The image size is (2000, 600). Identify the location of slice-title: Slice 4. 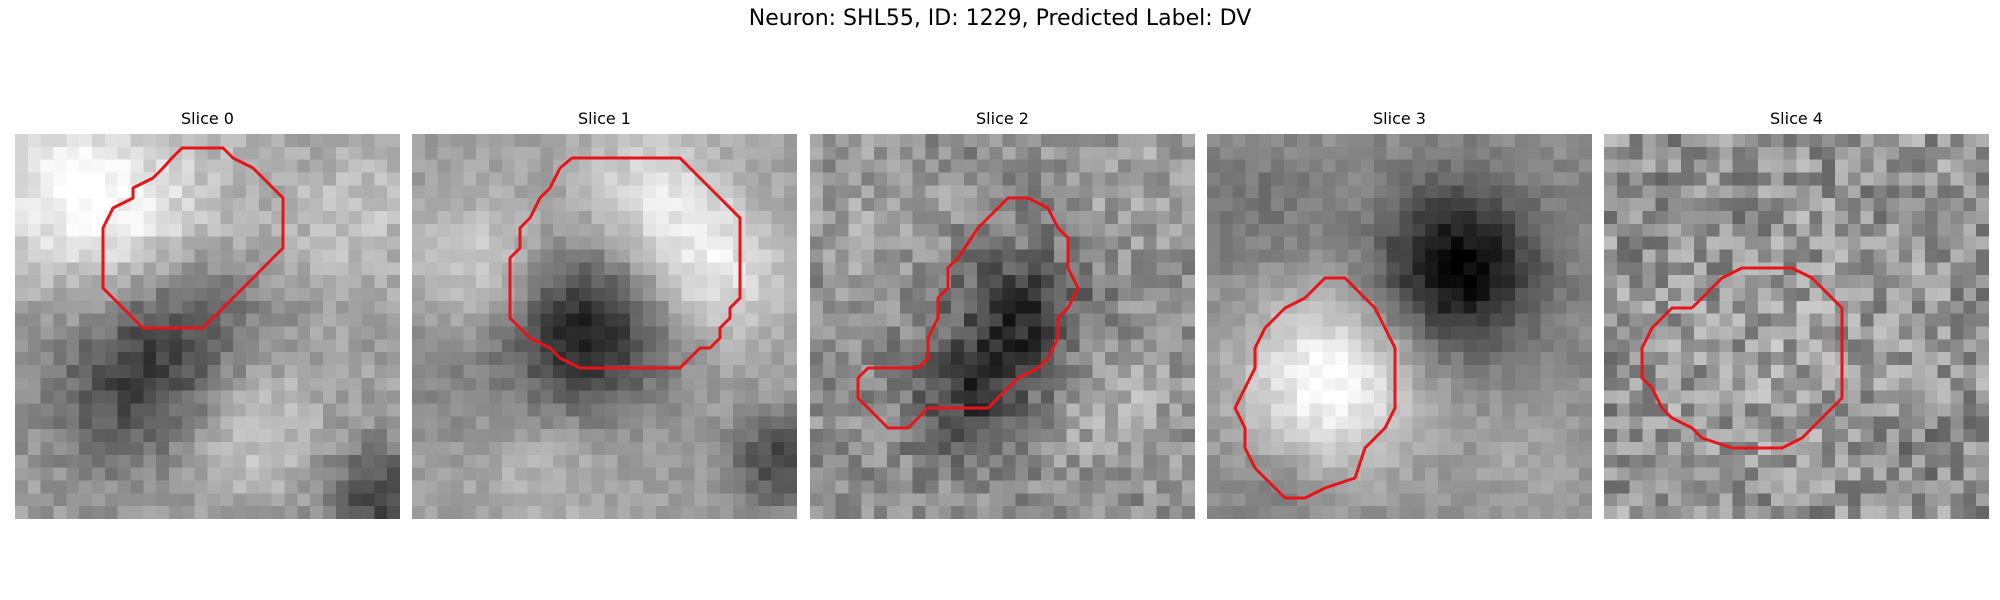
(1796, 118).